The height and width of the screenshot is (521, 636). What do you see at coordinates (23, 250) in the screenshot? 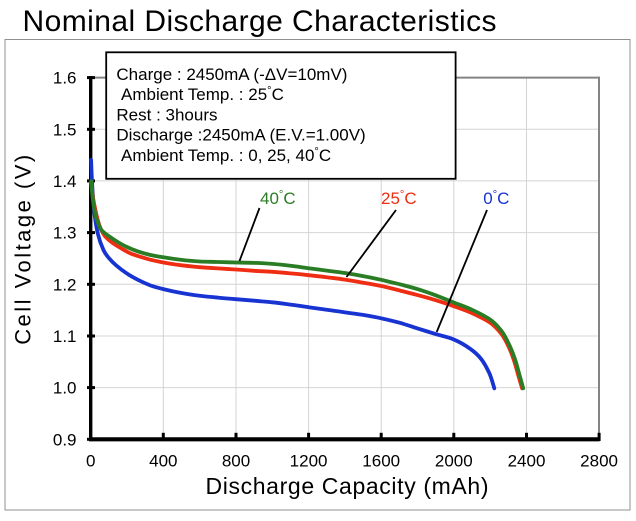
I see `svg-text: Cell Voltage (V)` at bounding box center [23, 250].